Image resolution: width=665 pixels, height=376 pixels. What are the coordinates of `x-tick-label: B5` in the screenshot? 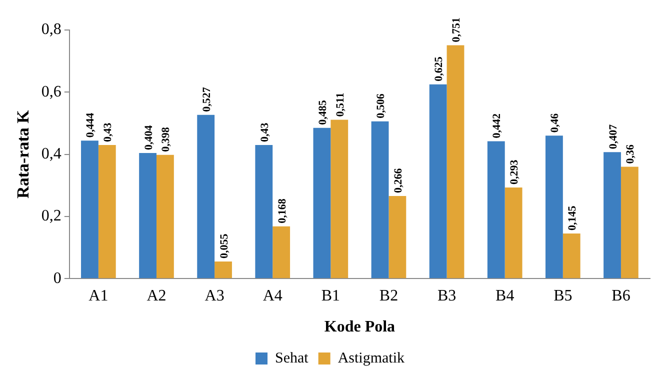 It's located at (563, 295).